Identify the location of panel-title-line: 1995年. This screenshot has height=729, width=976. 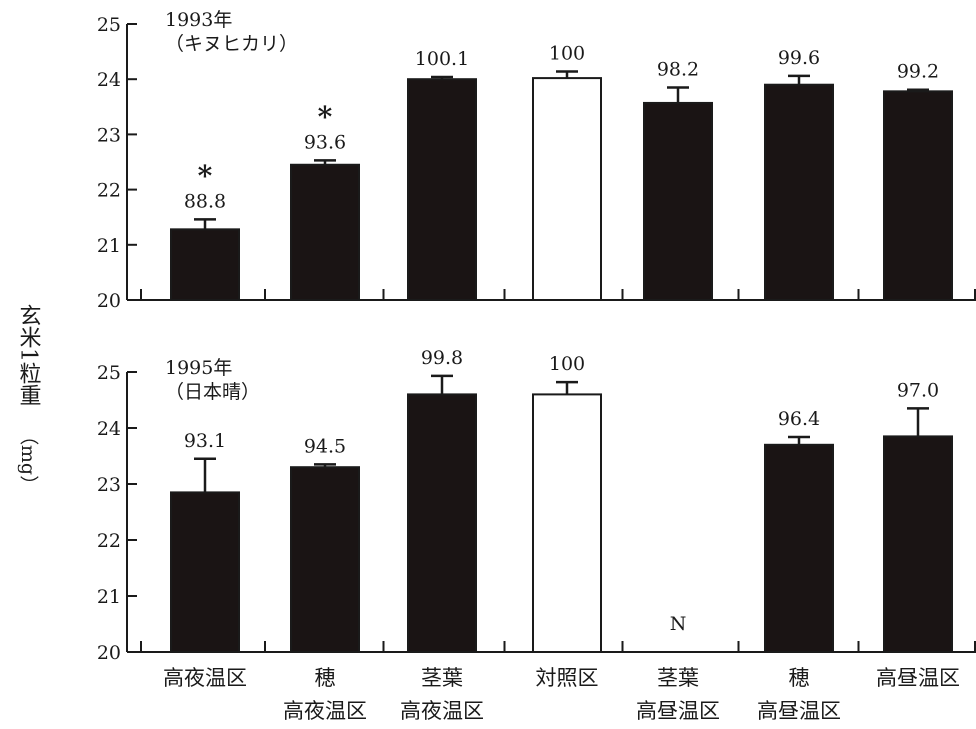
(198, 368).